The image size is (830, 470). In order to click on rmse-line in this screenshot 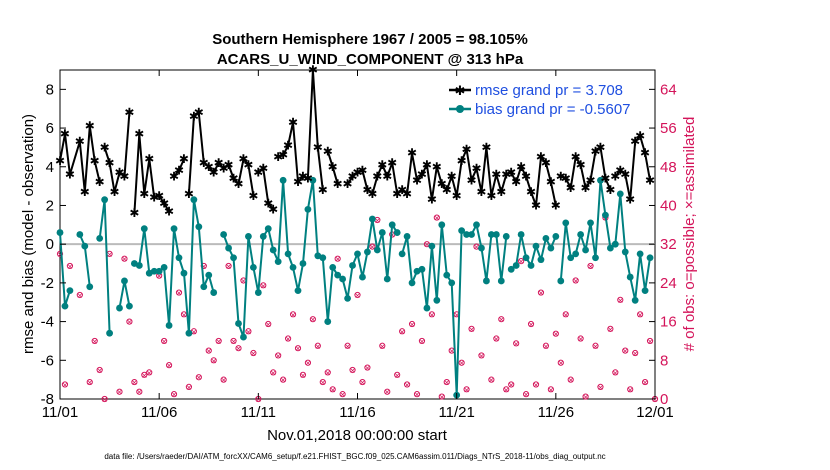, I will do `click(179, 168)`.